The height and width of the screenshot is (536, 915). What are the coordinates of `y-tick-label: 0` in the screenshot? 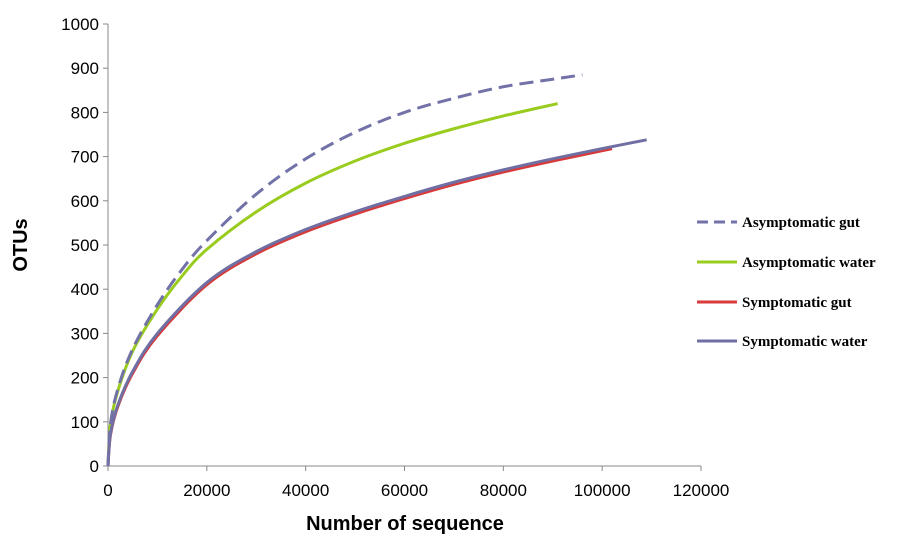 It's located at (94, 466).